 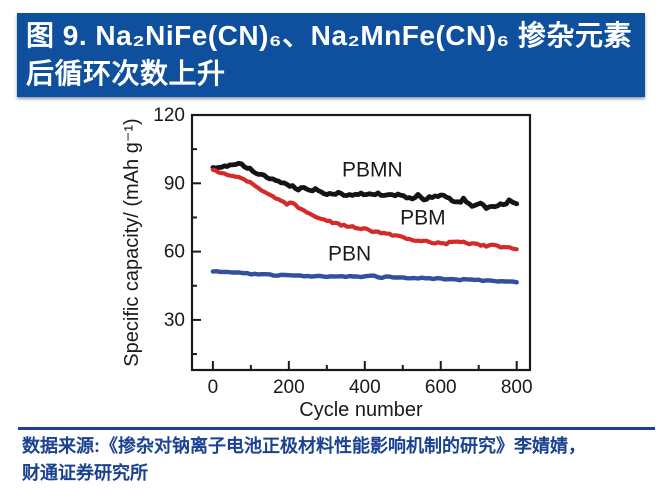 What do you see at coordinates (349, 254) in the screenshot?
I see `series-label-pbn: PBN` at bounding box center [349, 254].